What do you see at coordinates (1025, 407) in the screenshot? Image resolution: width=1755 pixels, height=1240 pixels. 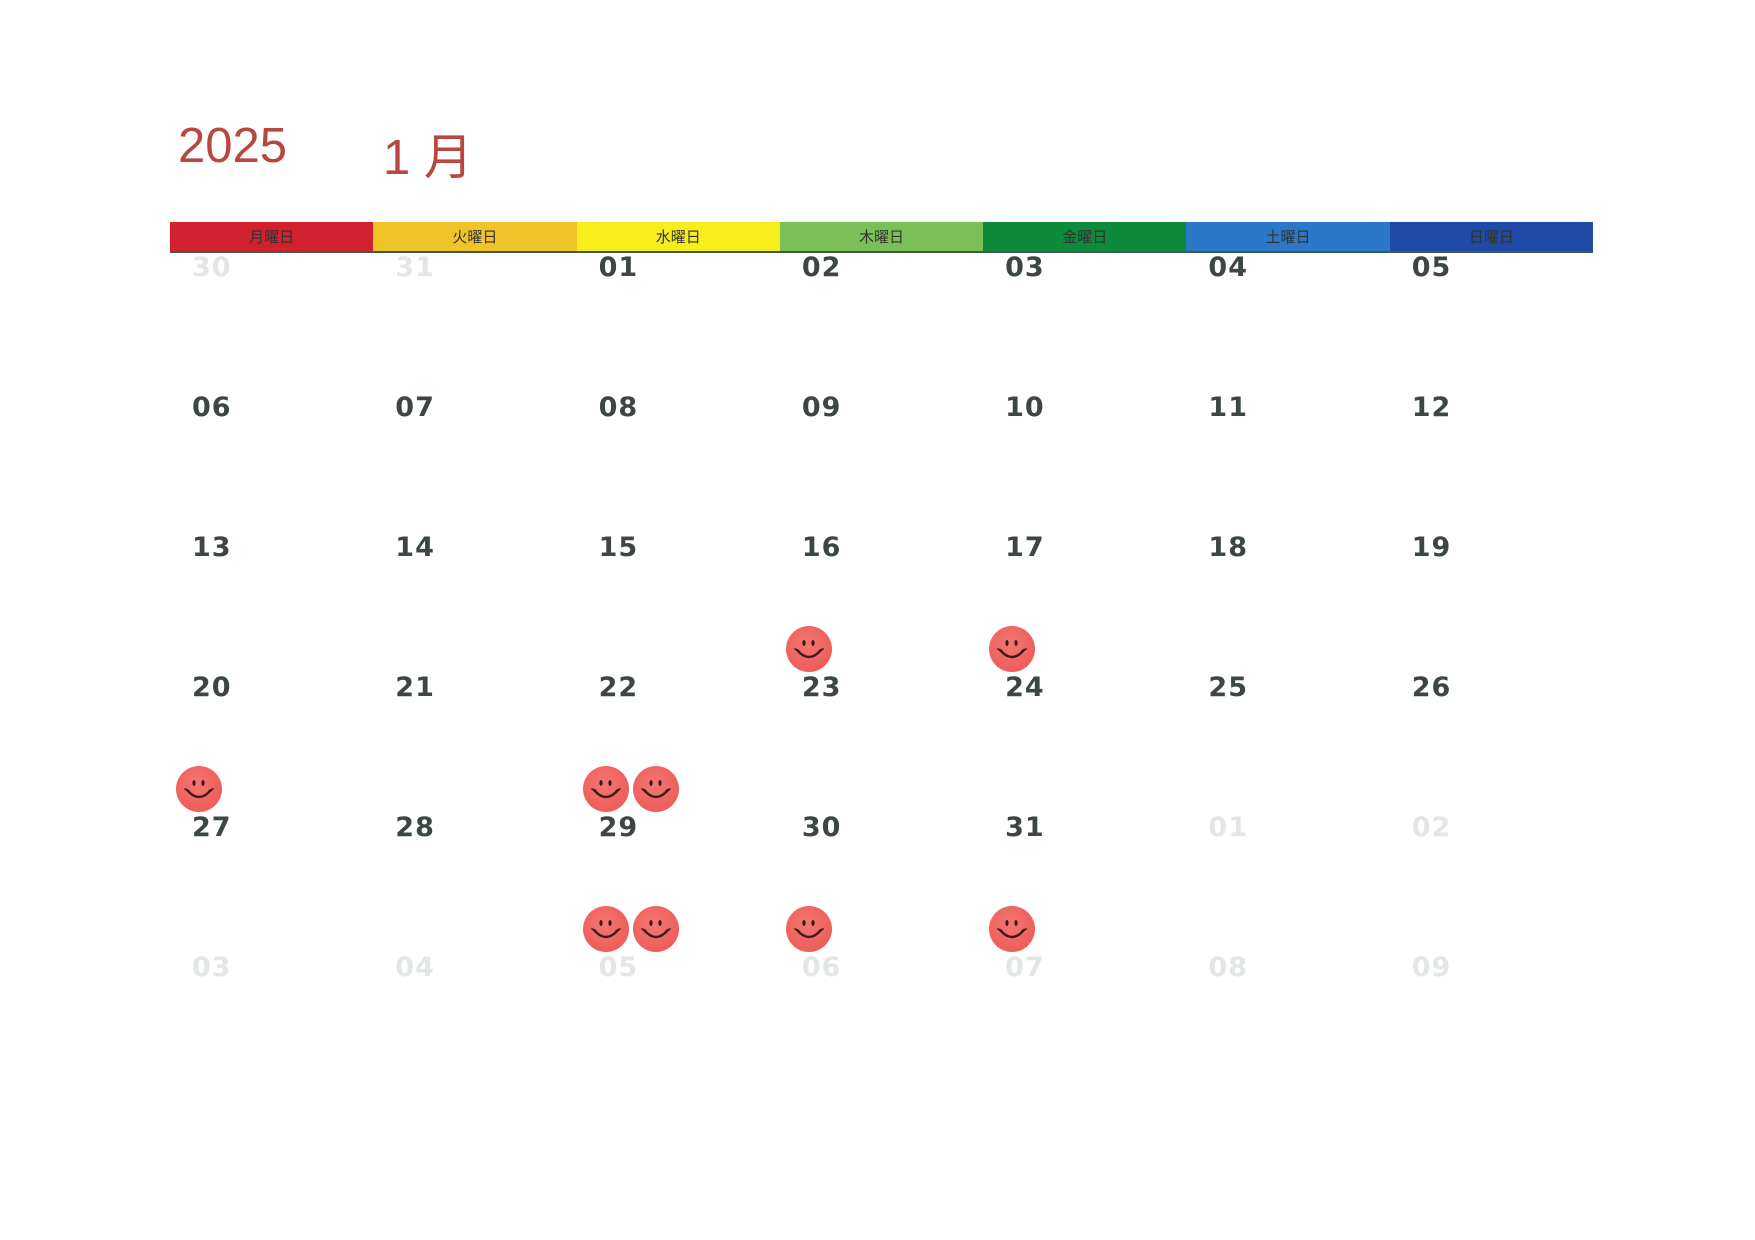 I see `day-number: 10` at bounding box center [1025, 407].